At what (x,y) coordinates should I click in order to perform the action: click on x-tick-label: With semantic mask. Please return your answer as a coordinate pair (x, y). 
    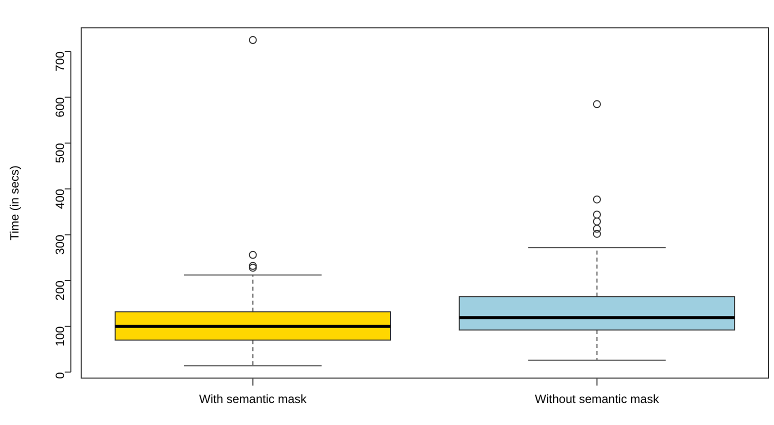
    Looking at the image, I should click on (253, 399).